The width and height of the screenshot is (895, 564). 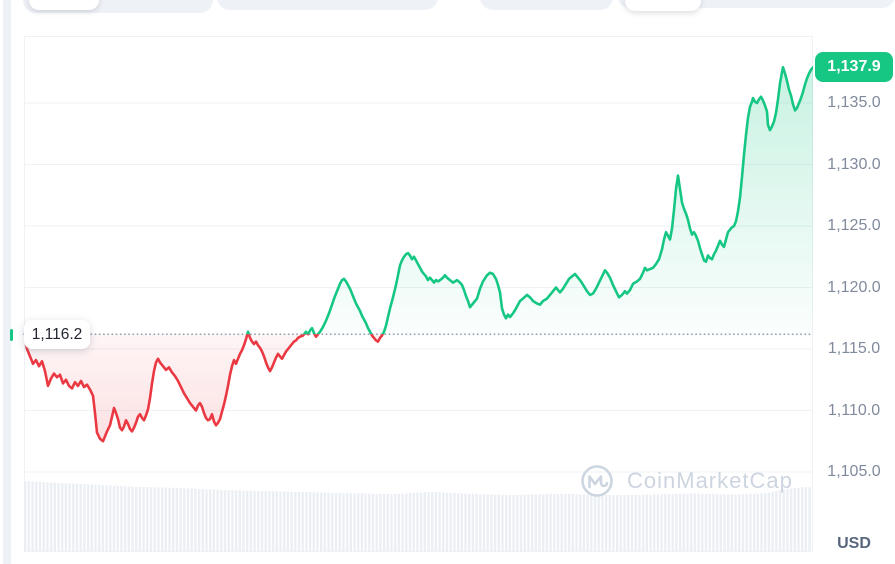 What do you see at coordinates (710, 480) in the screenshot?
I see `watermark-text: CoinMarketCap` at bounding box center [710, 480].